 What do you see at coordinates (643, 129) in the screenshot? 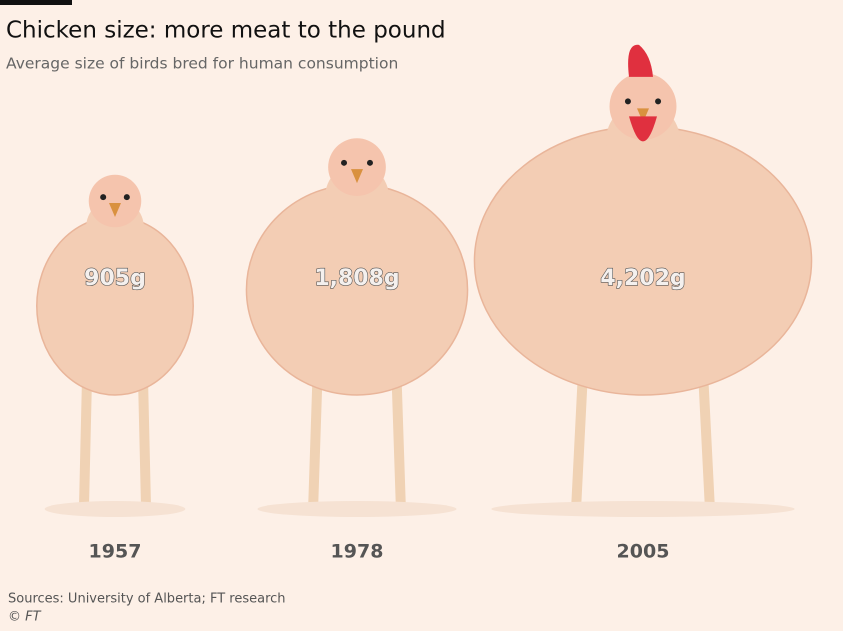
I see `wattle` at bounding box center [643, 129].